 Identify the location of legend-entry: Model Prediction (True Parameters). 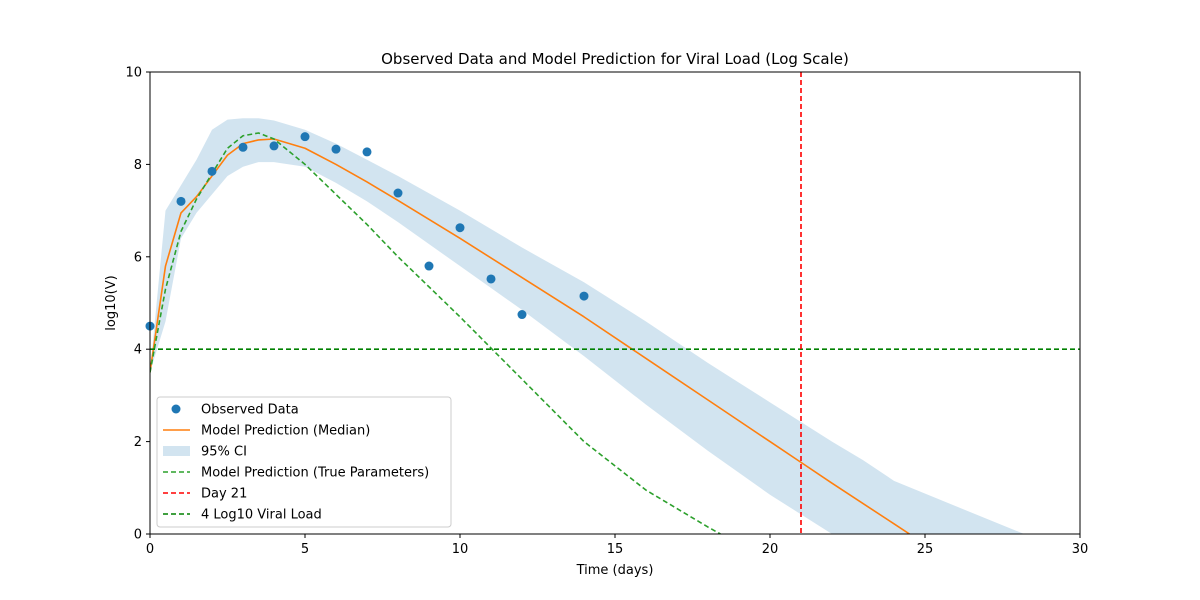
(296, 473).